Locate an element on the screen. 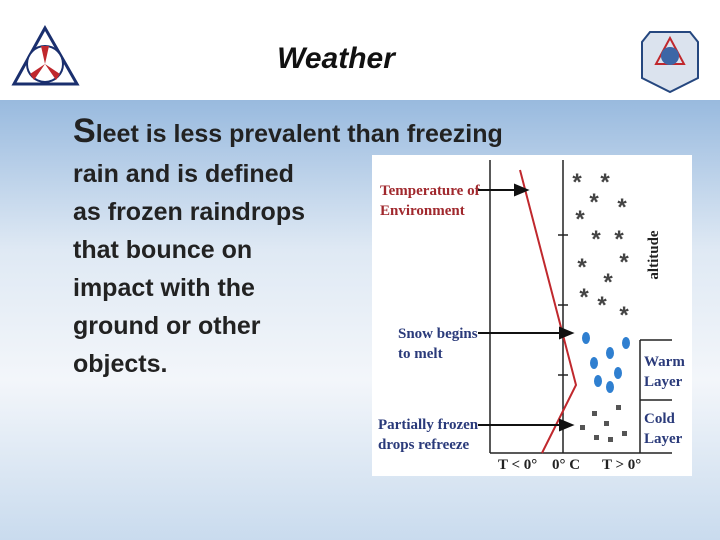  body-line: objects. is located at coordinates (120, 364).